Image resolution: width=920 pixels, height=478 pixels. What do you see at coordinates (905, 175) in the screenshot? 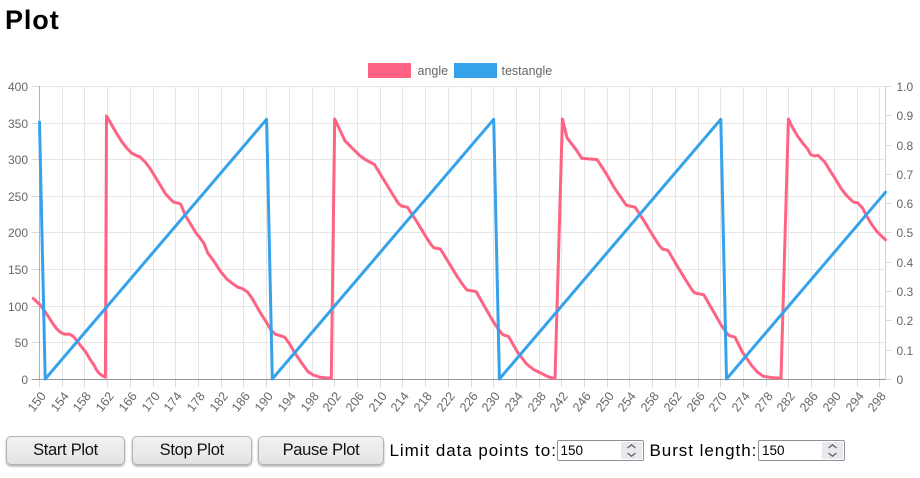
I see `svg-text: 0.7` at bounding box center [905, 175].